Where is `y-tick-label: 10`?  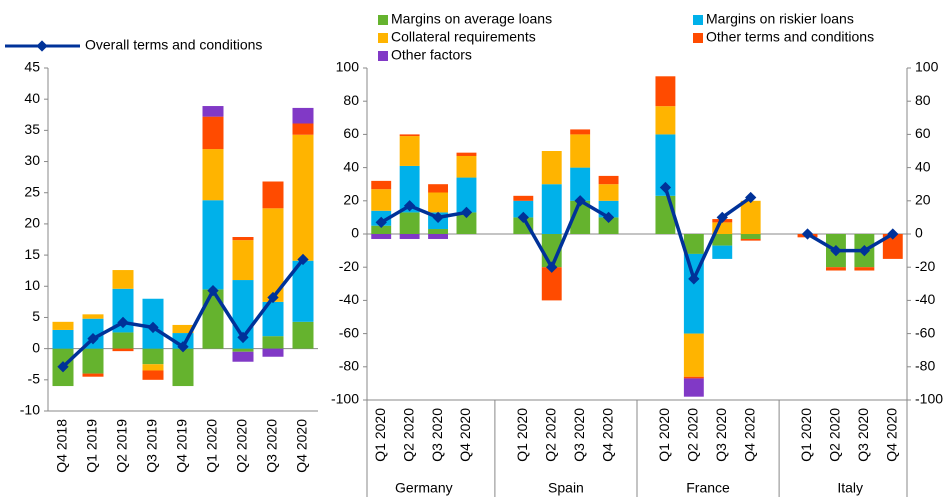
y-tick-label: 10 is located at coordinates (32, 285).